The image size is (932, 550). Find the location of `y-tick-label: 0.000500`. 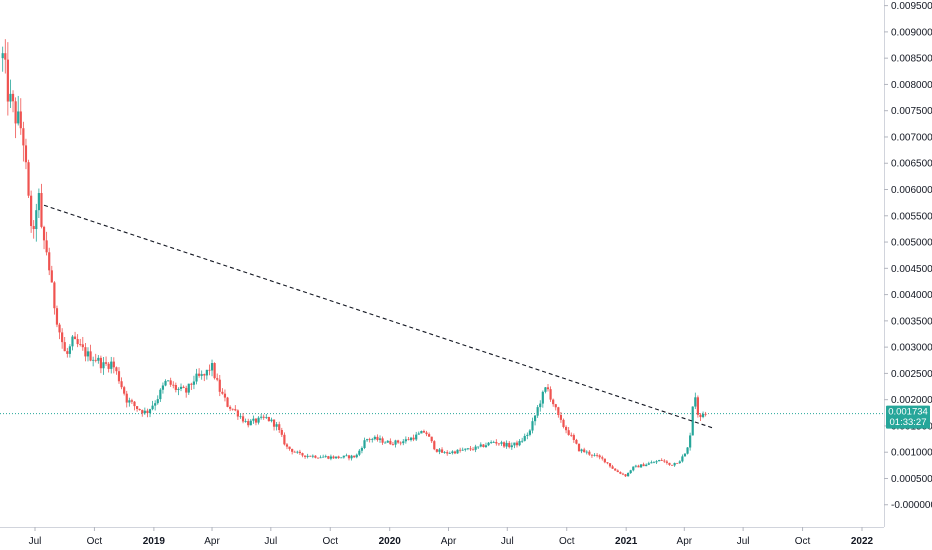

y-tick-label: 0.000500 is located at coordinates (911, 479).